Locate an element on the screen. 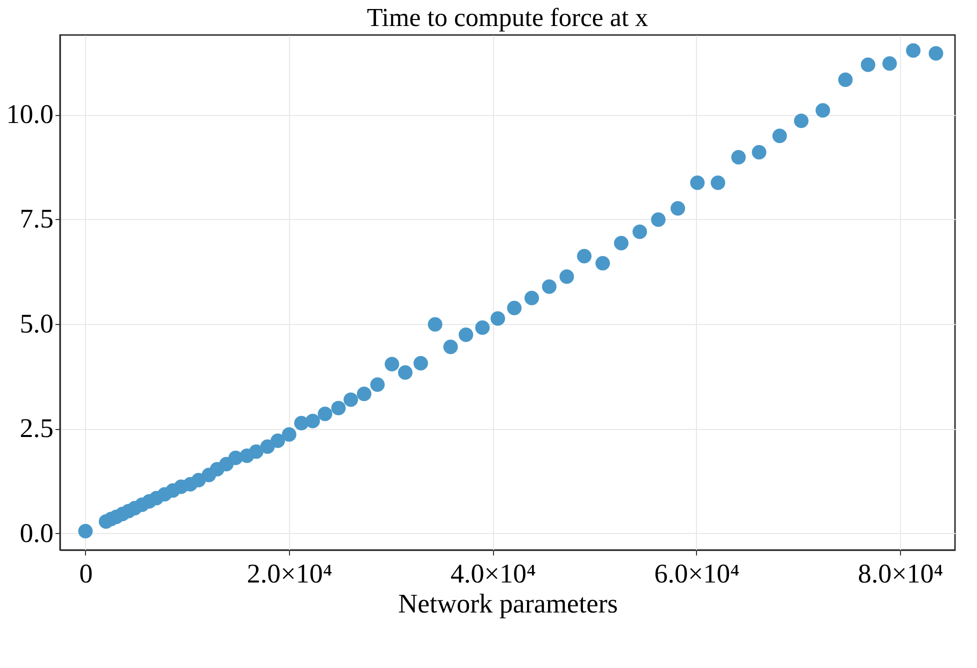  x-axis-title: Network parameters is located at coordinates (508, 603).